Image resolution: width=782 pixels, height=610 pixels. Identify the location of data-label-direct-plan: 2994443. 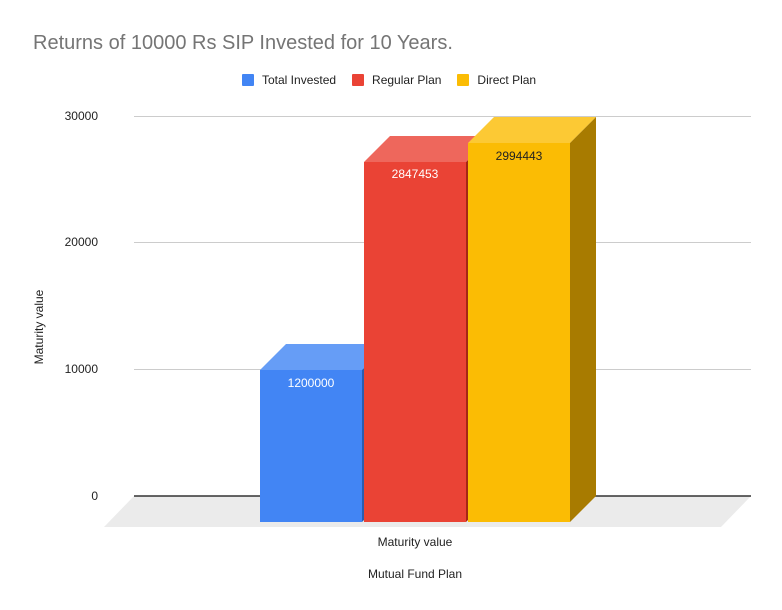
(519, 156).